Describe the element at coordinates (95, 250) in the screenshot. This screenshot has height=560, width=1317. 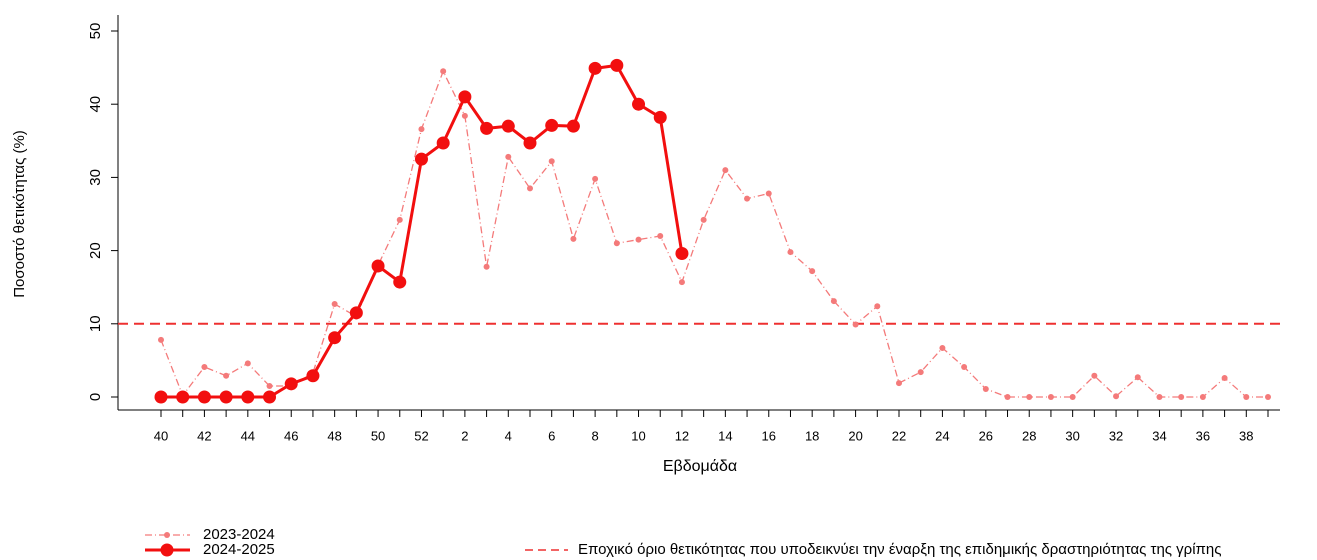
I see `y-tick-label: 20` at that location.